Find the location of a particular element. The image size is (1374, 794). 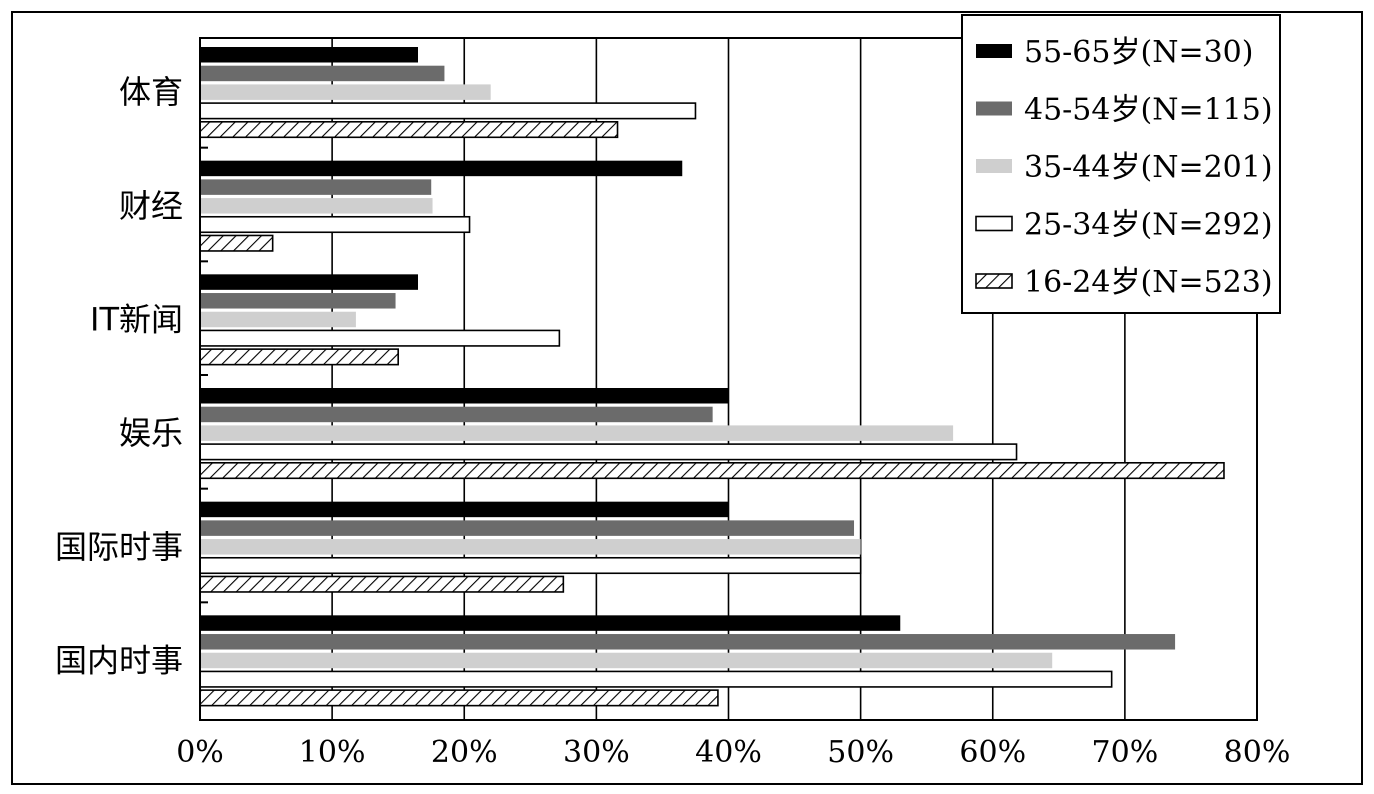

category-label: IT新闻 is located at coordinates (136, 319).